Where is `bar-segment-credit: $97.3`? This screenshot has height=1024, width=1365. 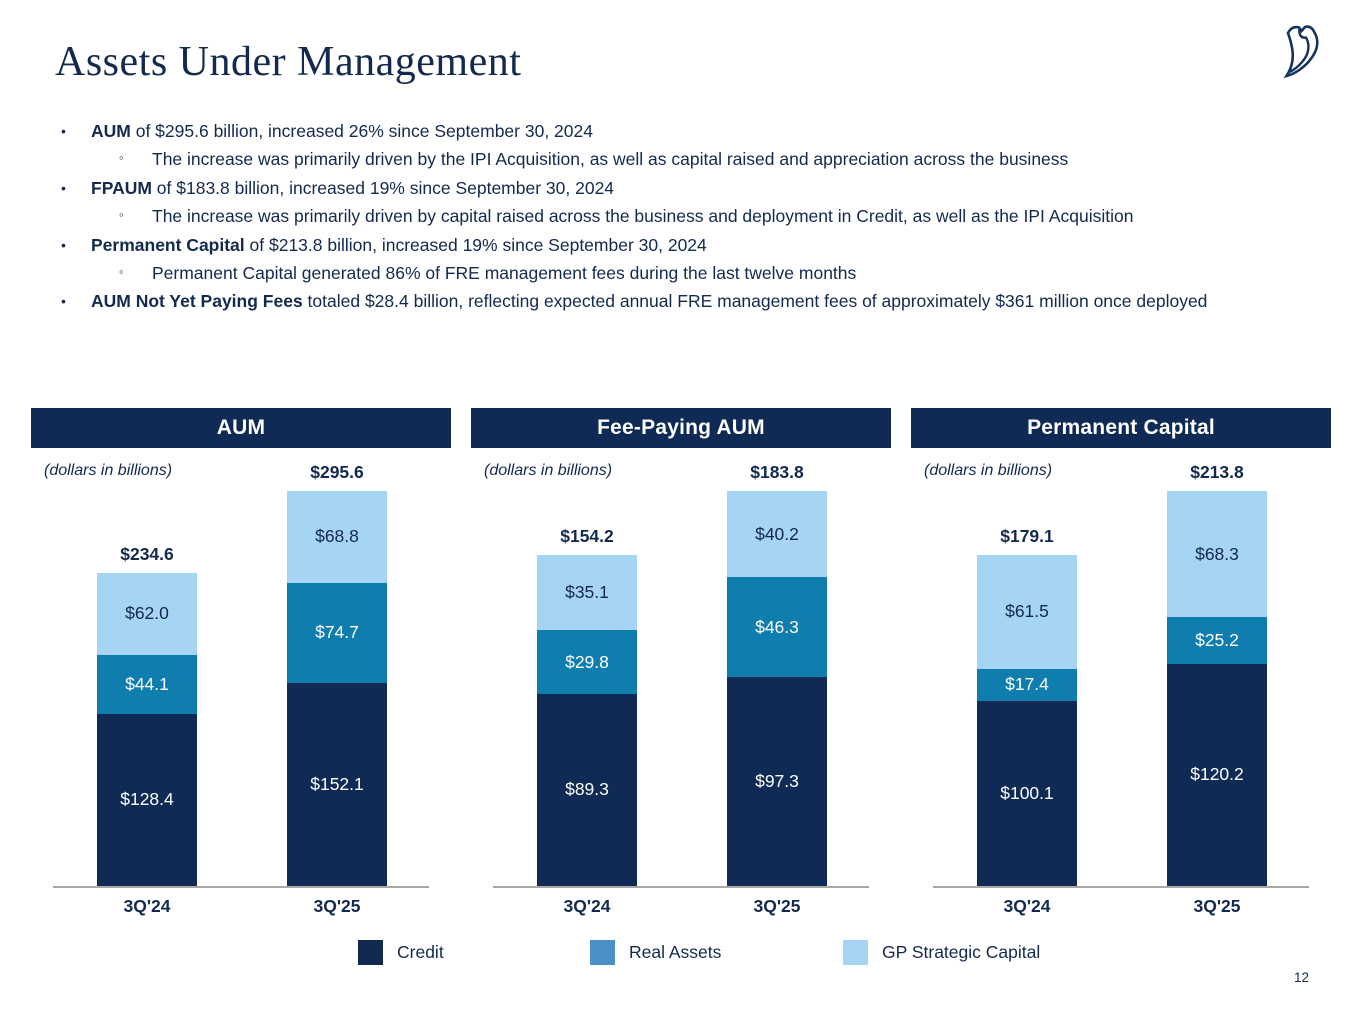
bar-segment-credit: $97.3 is located at coordinates (777, 781).